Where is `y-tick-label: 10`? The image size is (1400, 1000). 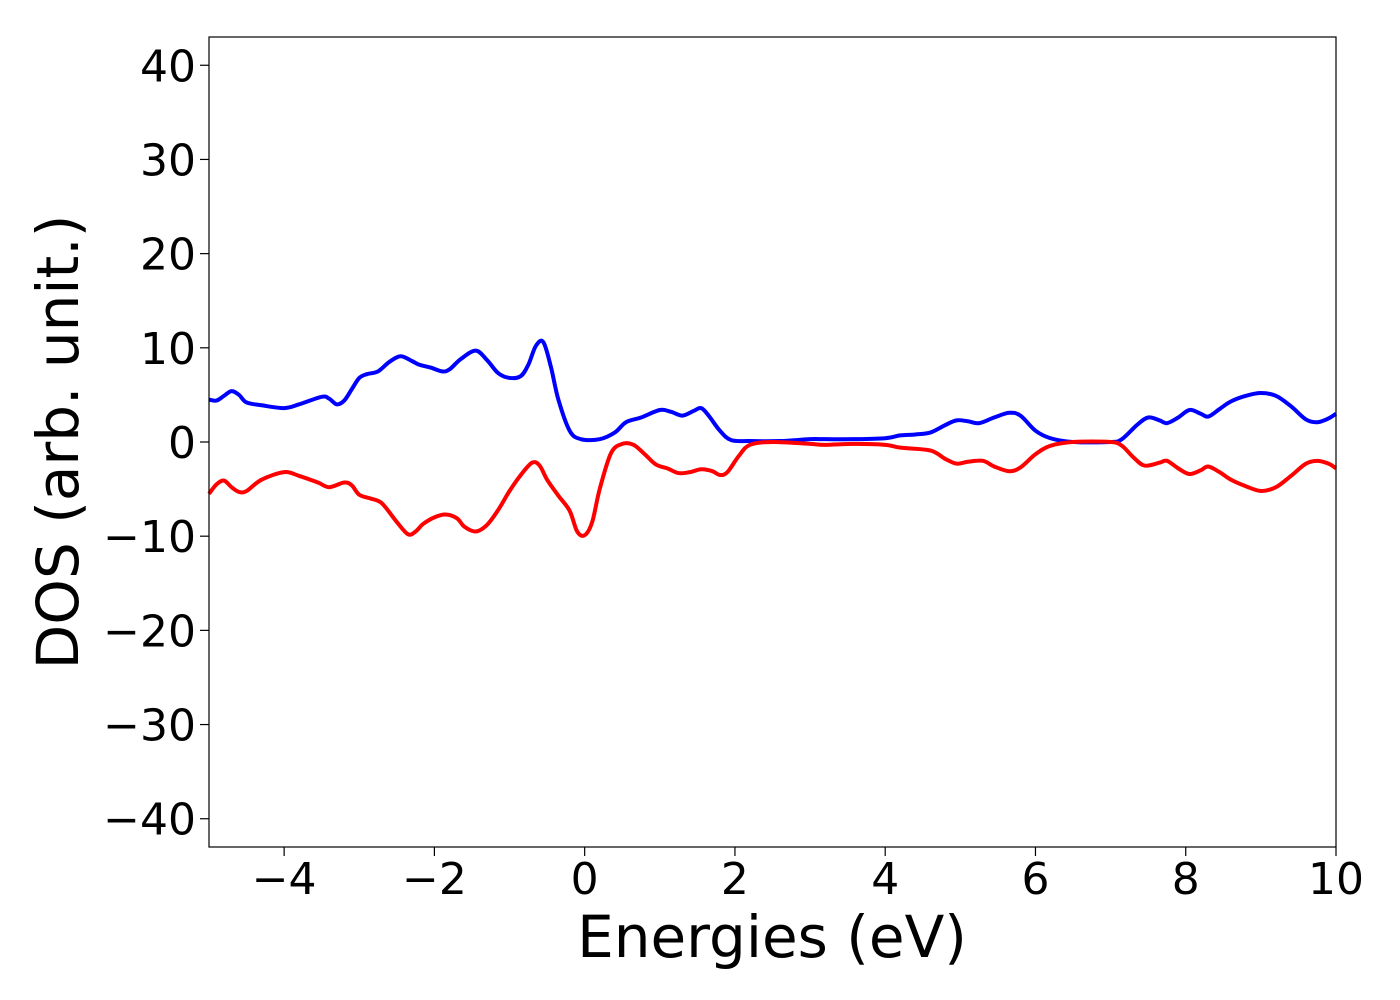 y-tick-label: 10 is located at coordinates (168, 349).